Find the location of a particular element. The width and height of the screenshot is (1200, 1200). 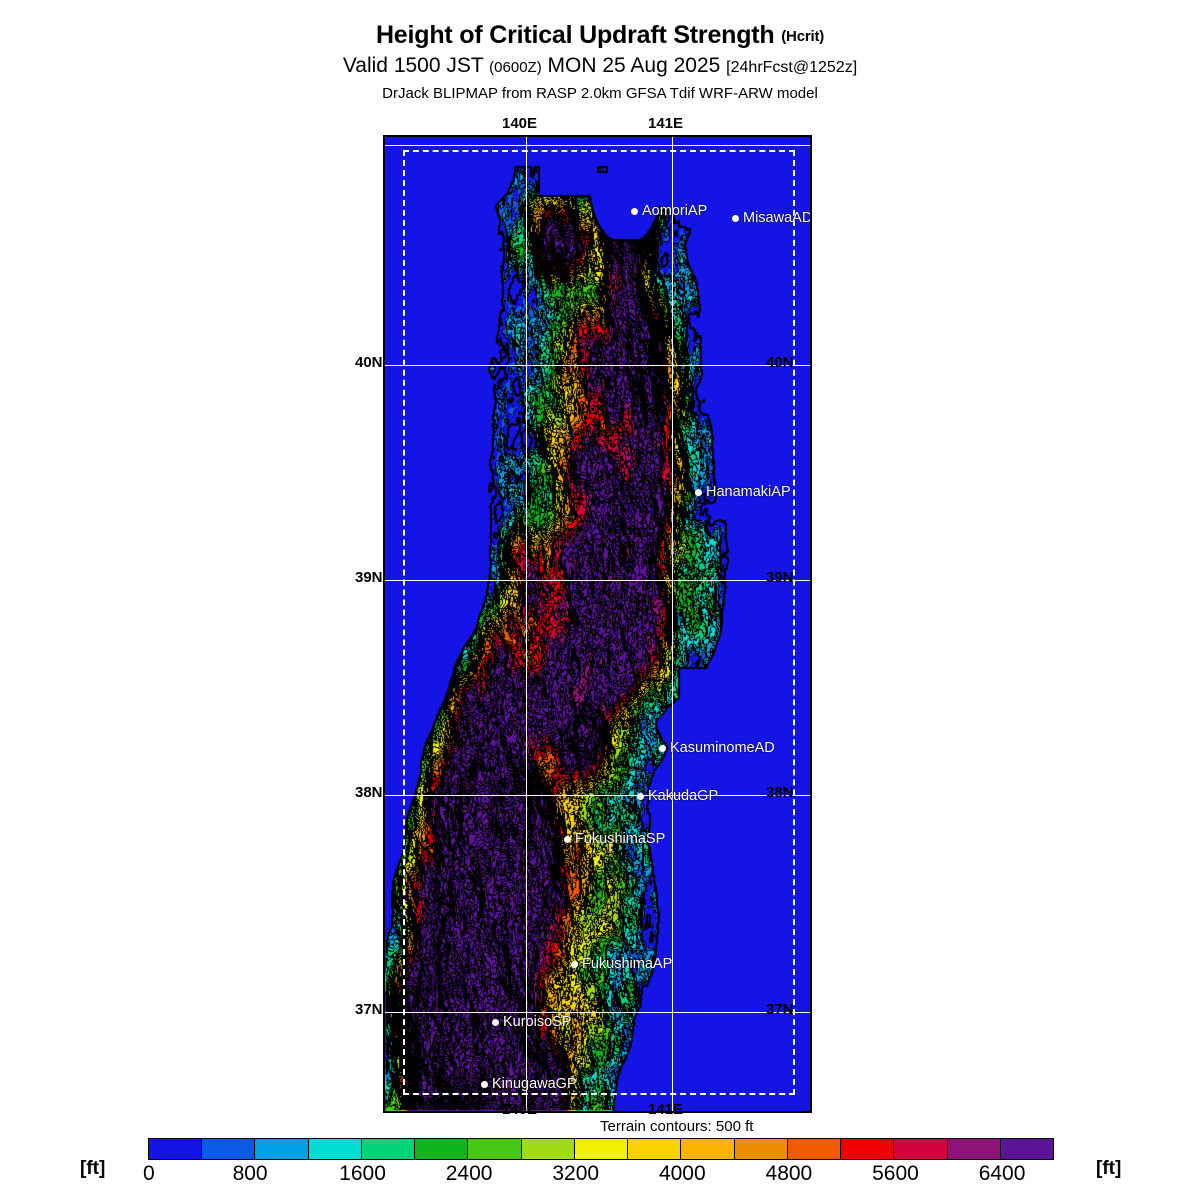

station-label: FukushimaSP is located at coordinates (620, 839).